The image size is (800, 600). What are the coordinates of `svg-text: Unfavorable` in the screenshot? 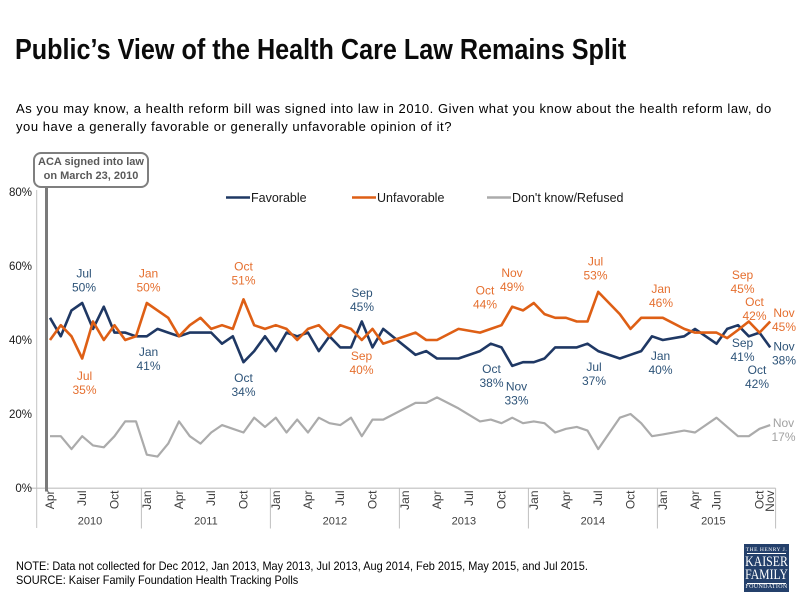 It's located at (410, 198).